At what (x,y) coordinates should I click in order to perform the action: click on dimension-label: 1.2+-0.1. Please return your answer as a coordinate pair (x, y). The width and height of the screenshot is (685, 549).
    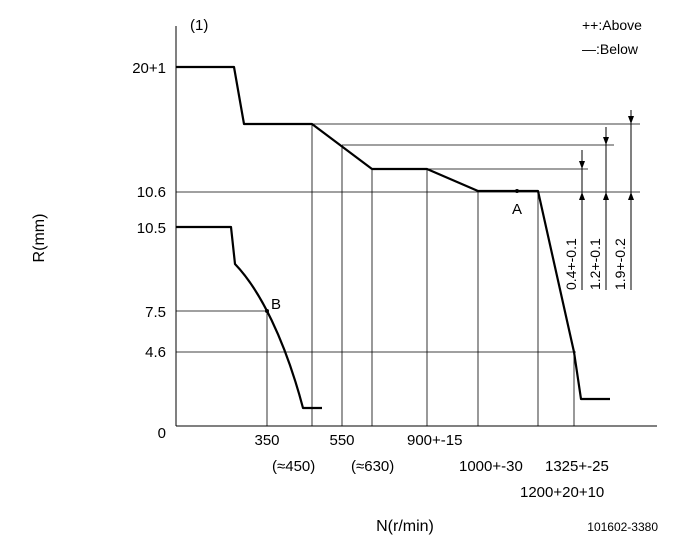
    Looking at the image, I should click on (595, 264).